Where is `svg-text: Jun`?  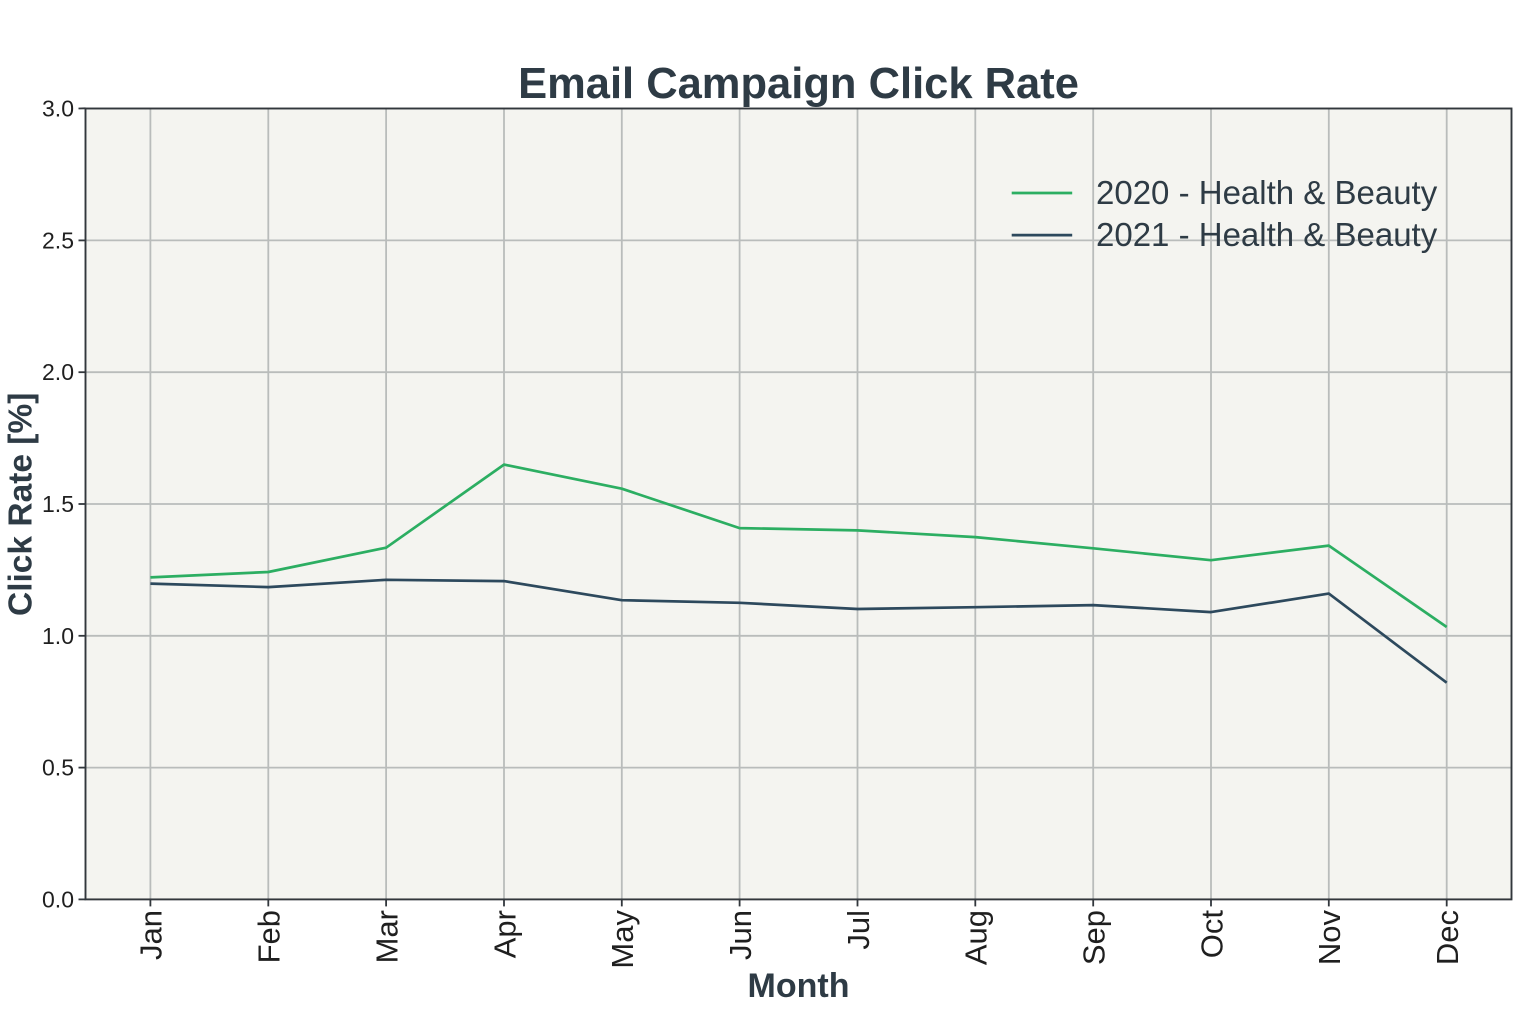
svg-text: Jun is located at coordinates (740, 935).